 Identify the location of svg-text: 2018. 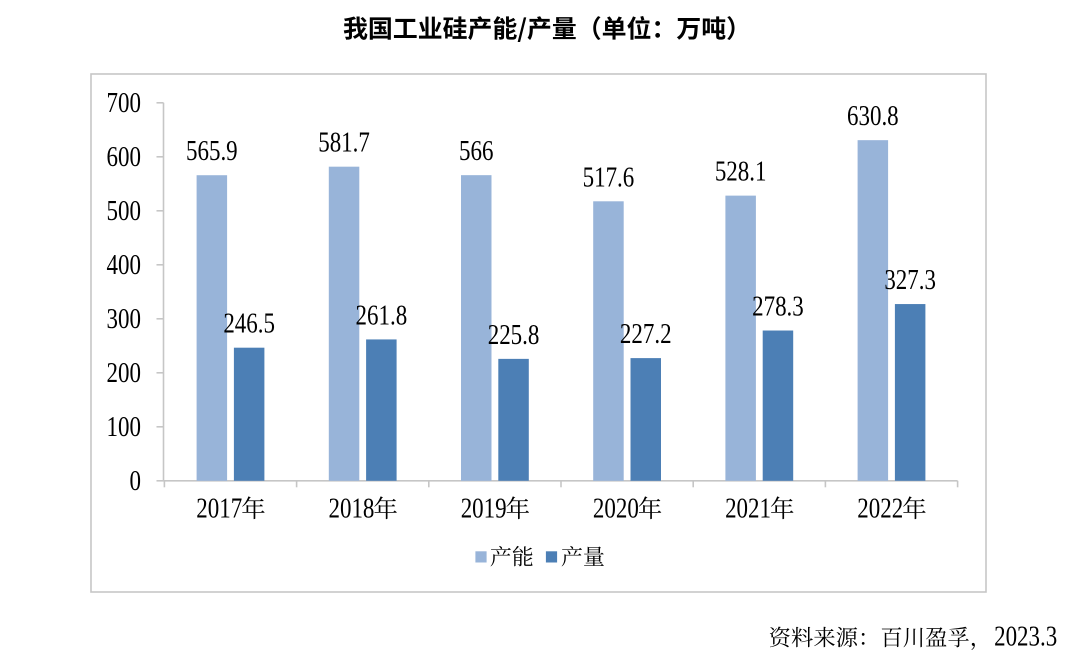
(351, 508).